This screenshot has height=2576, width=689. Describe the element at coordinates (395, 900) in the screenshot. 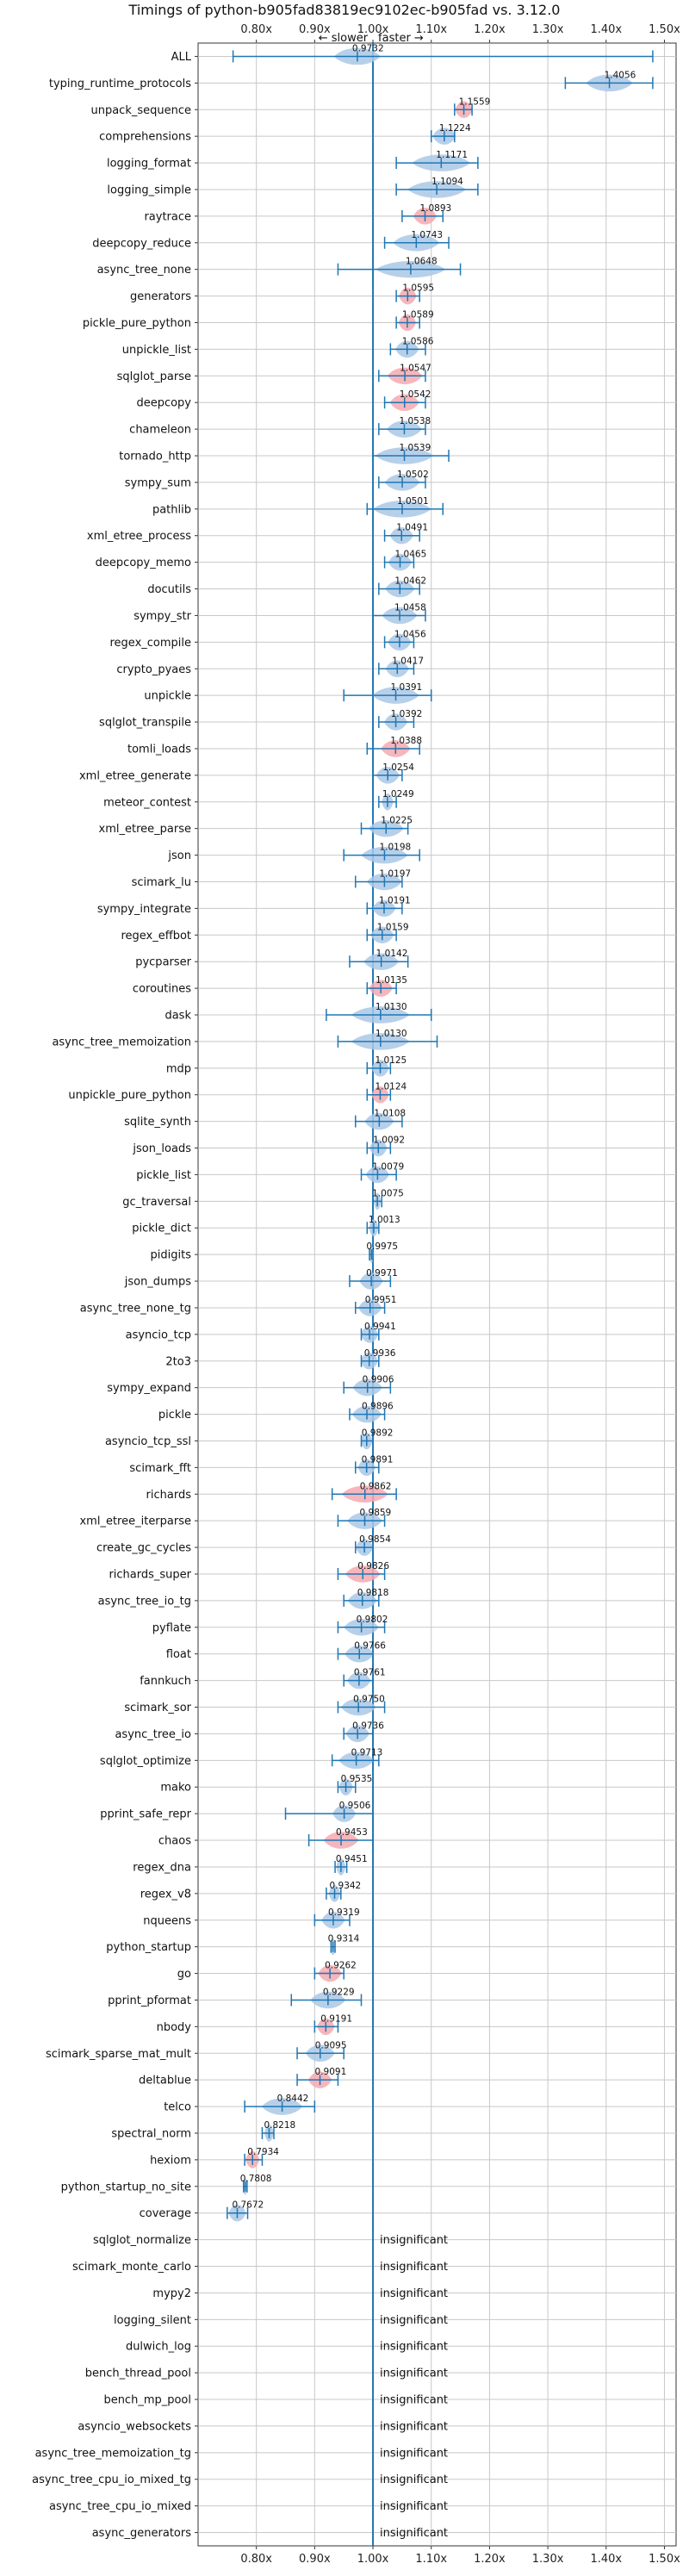

I see `value-label: 1.0191` at that location.